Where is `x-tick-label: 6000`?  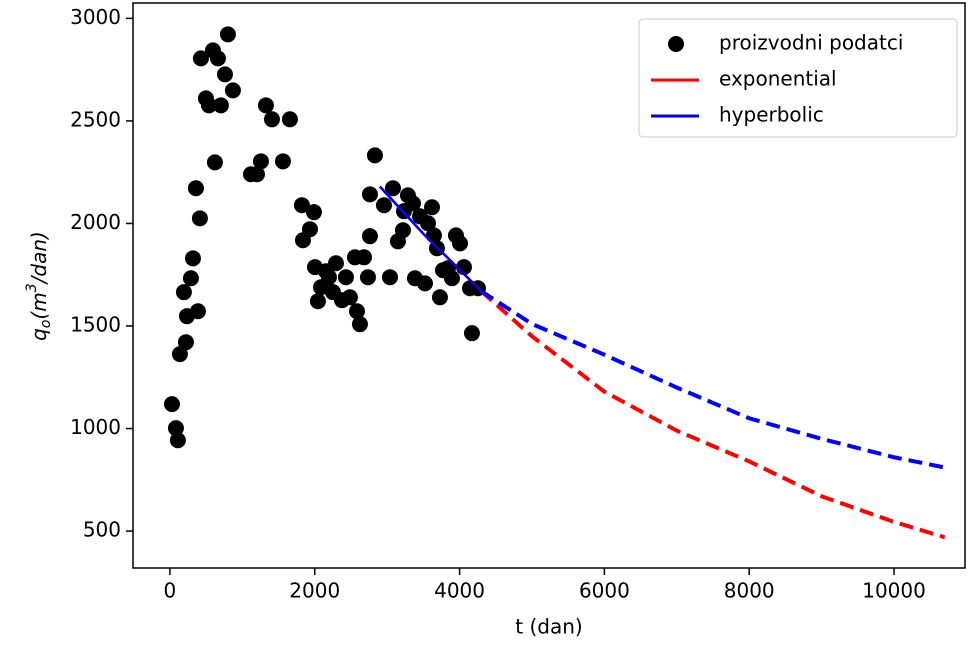 x-tick-label: 6000 is located at coordinates (604, 591).